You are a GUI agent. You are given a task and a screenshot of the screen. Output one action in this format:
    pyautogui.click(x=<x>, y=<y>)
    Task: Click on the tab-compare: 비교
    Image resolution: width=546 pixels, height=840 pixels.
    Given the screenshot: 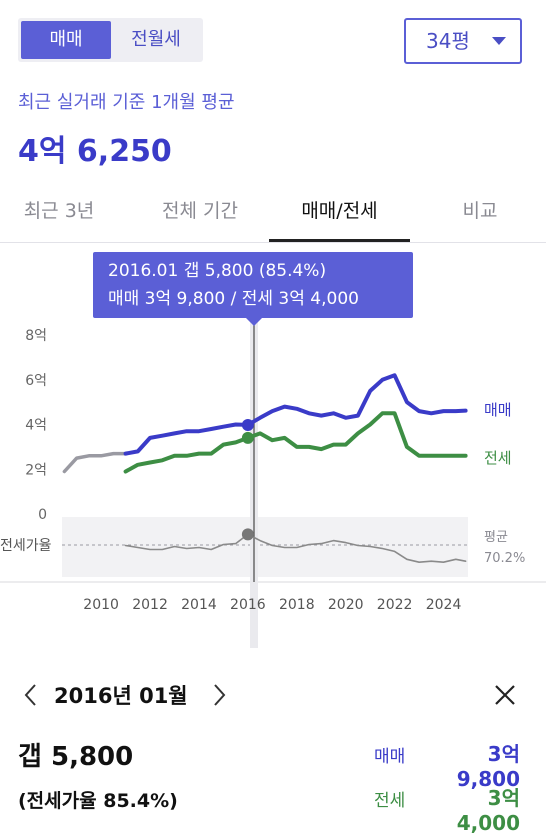 What is the action you would take?
    pyautogui.click(x=480, y=211)
    